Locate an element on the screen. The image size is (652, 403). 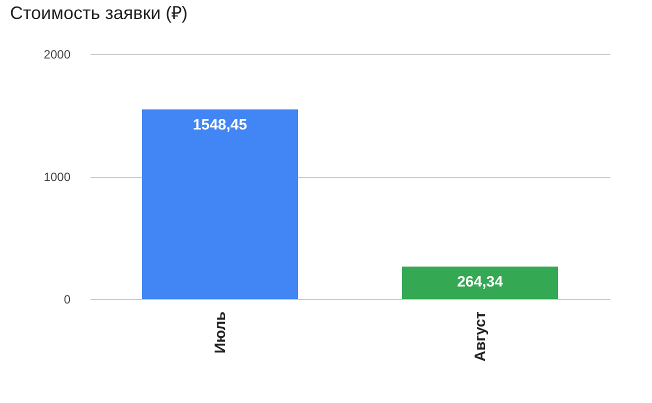
y-tick-label: 1000 is located at coordinates (57, 177).